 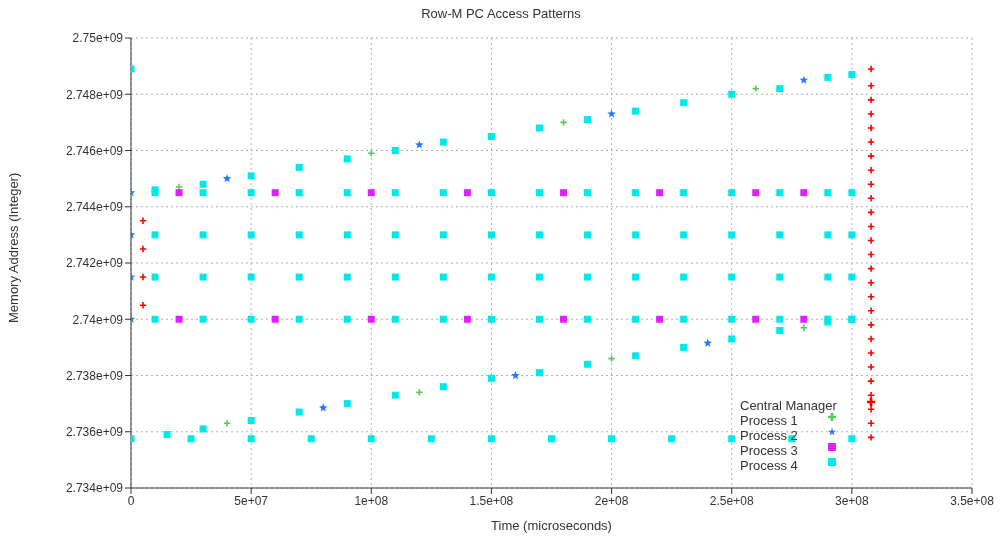 What do you see at coordinates (131, 500) in the screenshot?
I see `x-tick-label: 0` at bounding box center [131, 500].